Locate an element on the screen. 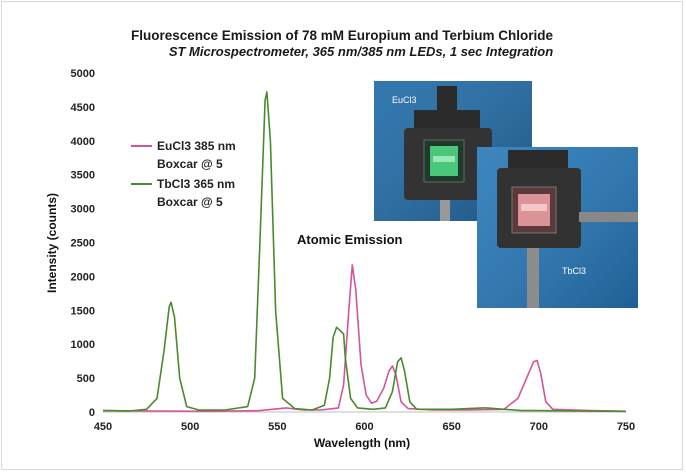 The width and height of the screenshot is (686, 473). x-tick-label: 650 is located at coordinates (451, 427).